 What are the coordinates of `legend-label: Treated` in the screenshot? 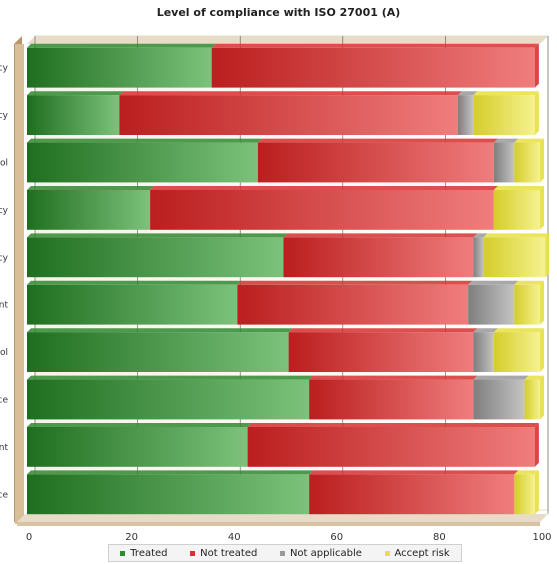 It's located at (149, 553).